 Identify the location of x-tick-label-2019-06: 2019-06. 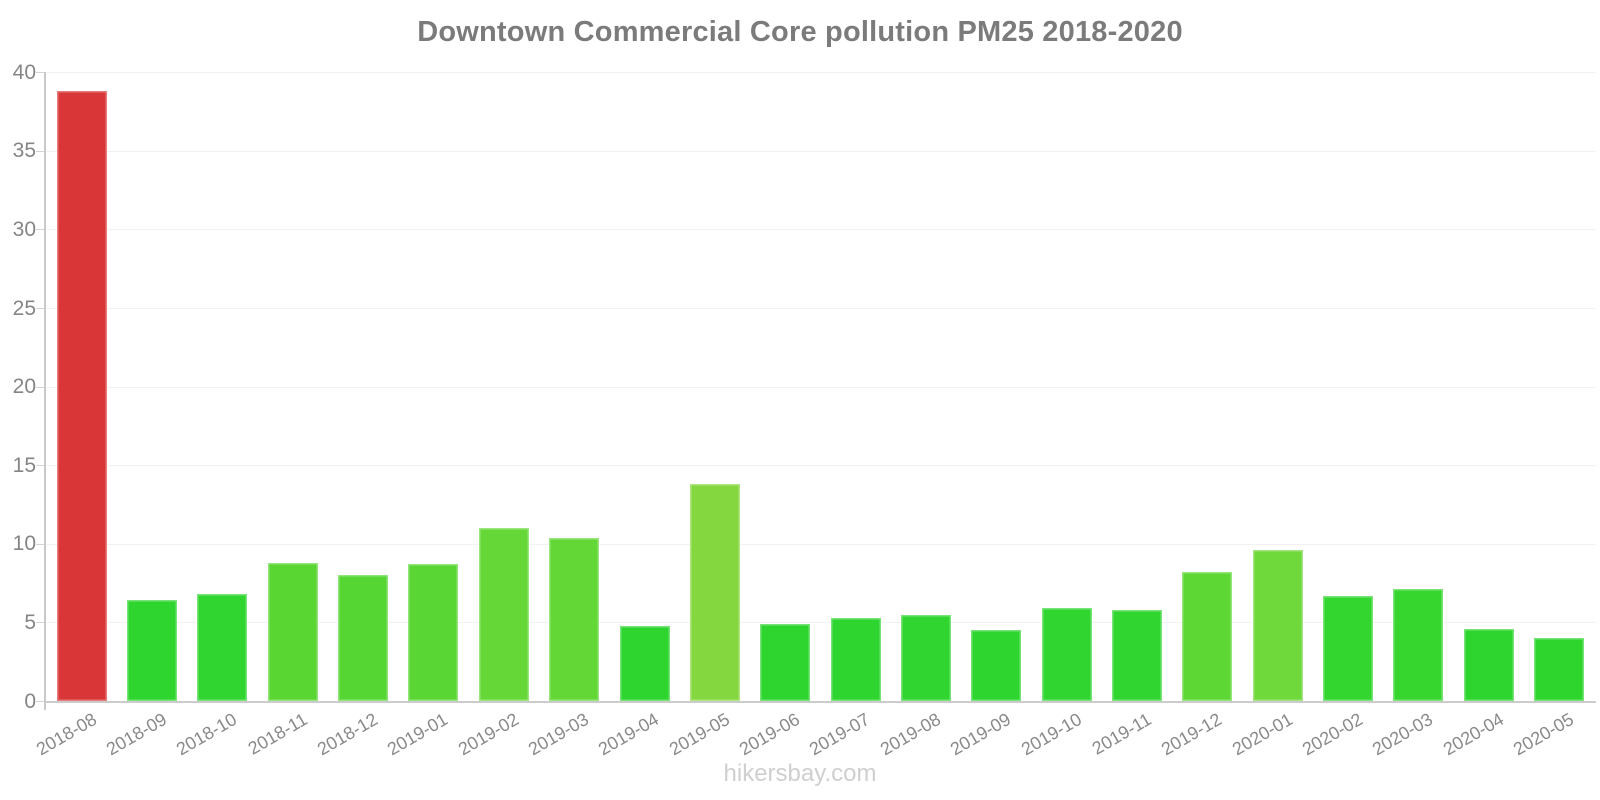
(769, 734).